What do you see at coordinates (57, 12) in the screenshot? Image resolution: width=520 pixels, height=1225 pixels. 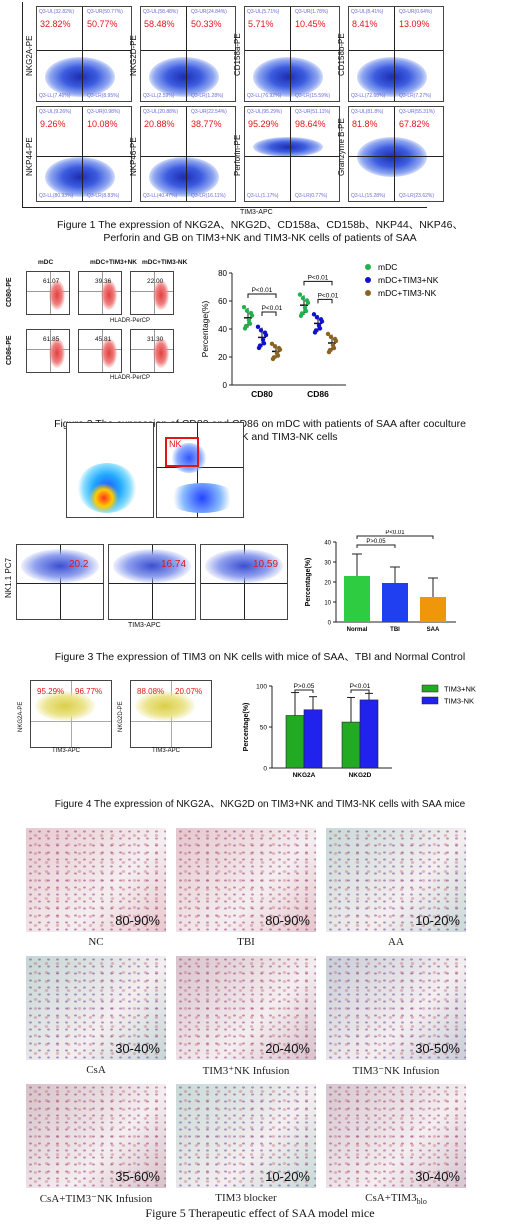 I see `quadrant-ul-label: Q3-UL(32.82%)` at bounding box center [57, 12].